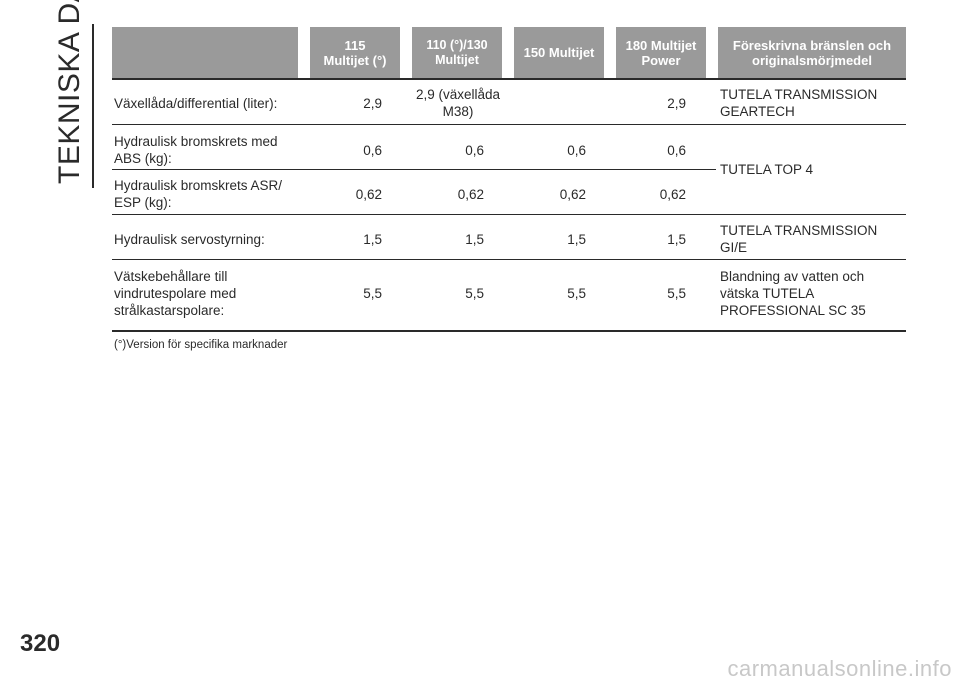 The width and height of the screenshot is (960, 686). I want to click on header-col-150: 150 Multijet, so click(559, 52).